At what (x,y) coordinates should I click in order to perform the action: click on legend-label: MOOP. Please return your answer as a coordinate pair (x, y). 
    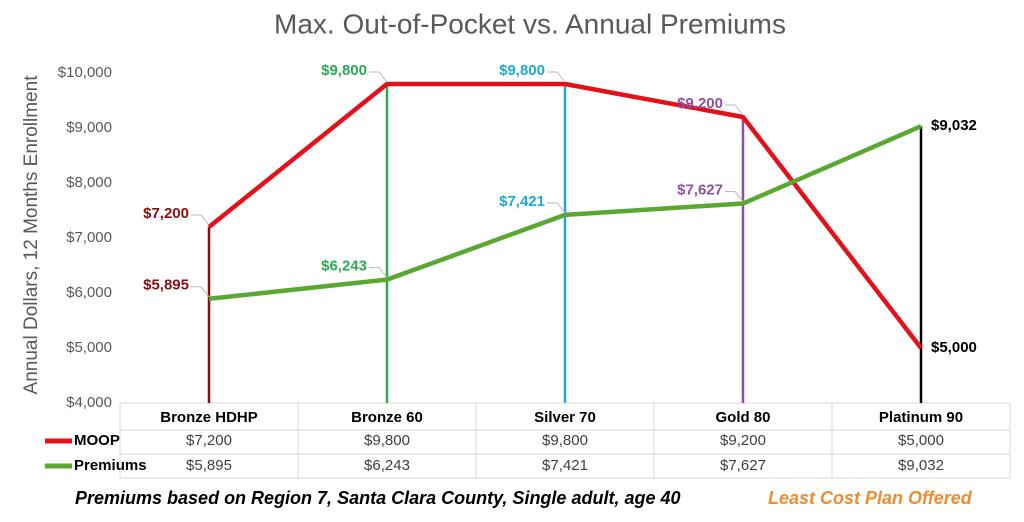
    Looking at the image, I should click on (97, 440).